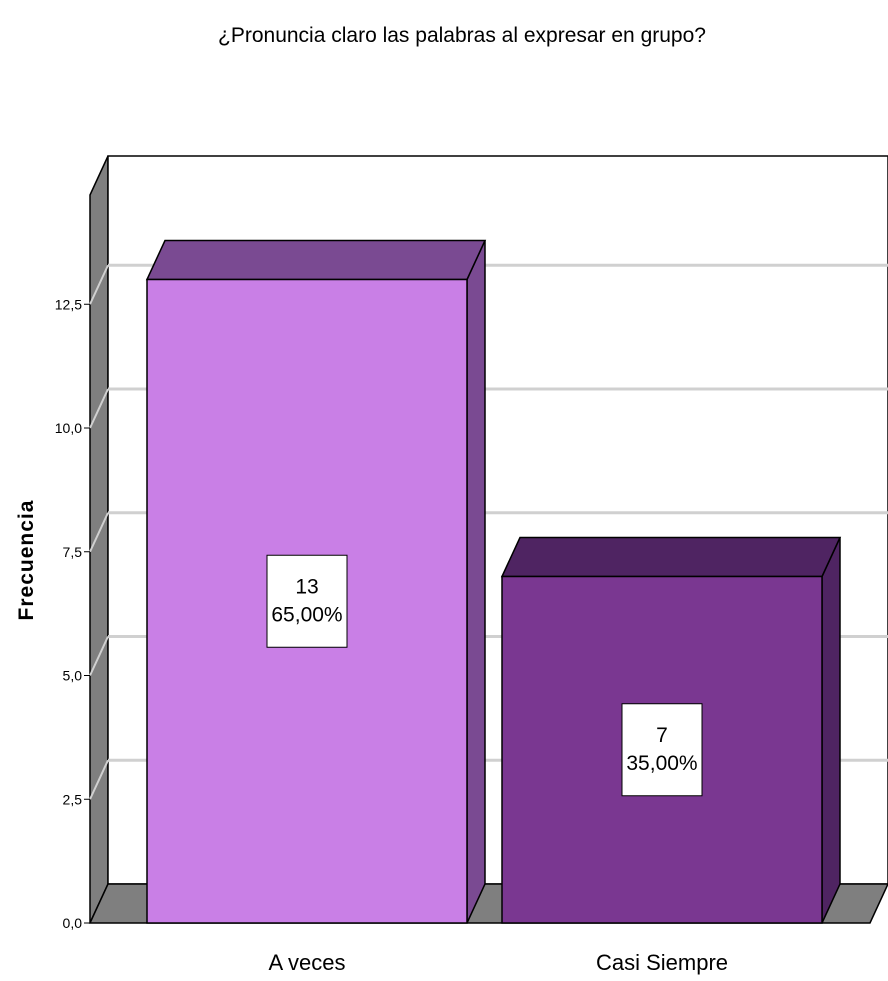  What do you see at coordinates (73, 552) in the screenshot?
I see `y-tick-label: 7,5` at bounding box center [73, 552].